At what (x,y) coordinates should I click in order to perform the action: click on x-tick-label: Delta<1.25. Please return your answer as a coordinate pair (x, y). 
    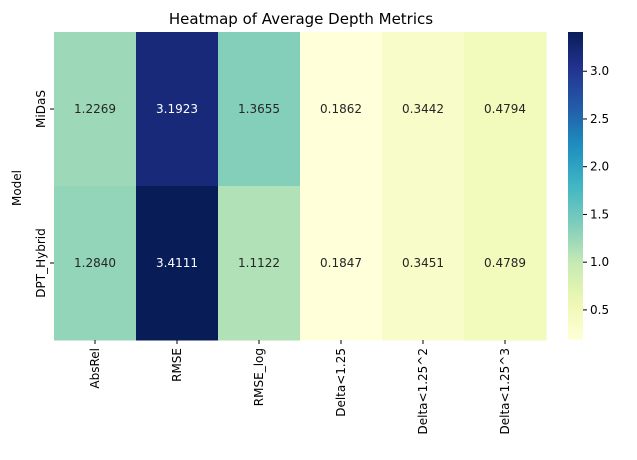
    Looking at the image, I should click on (341, 382).